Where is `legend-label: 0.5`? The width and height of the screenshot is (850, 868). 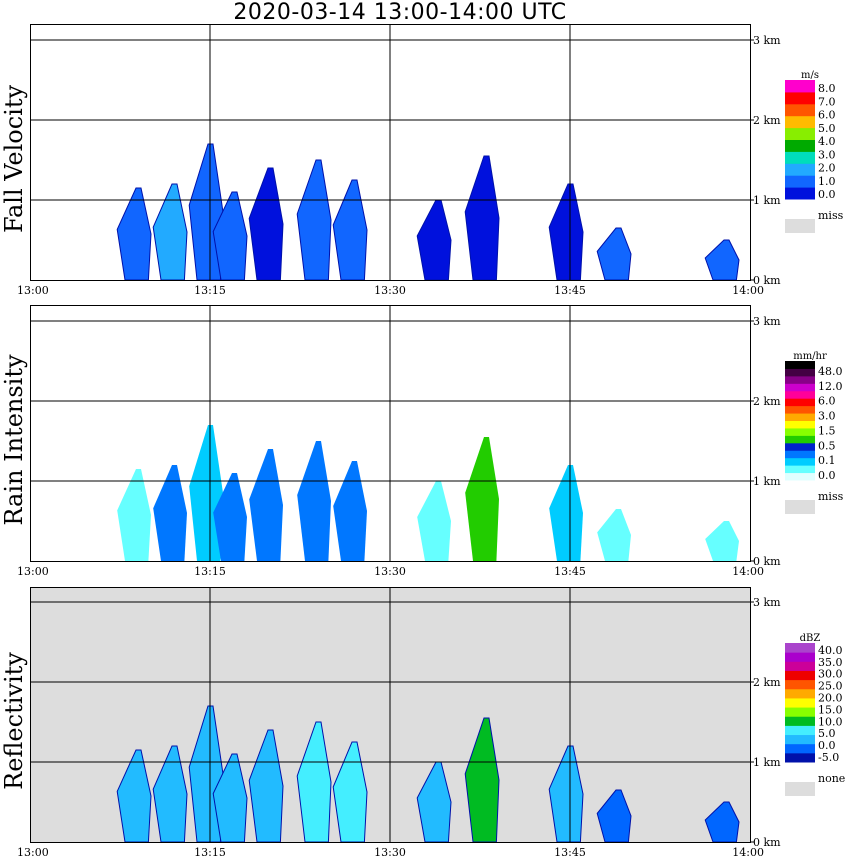
legend-label: 0.5 is located at coordinates (827, 445).